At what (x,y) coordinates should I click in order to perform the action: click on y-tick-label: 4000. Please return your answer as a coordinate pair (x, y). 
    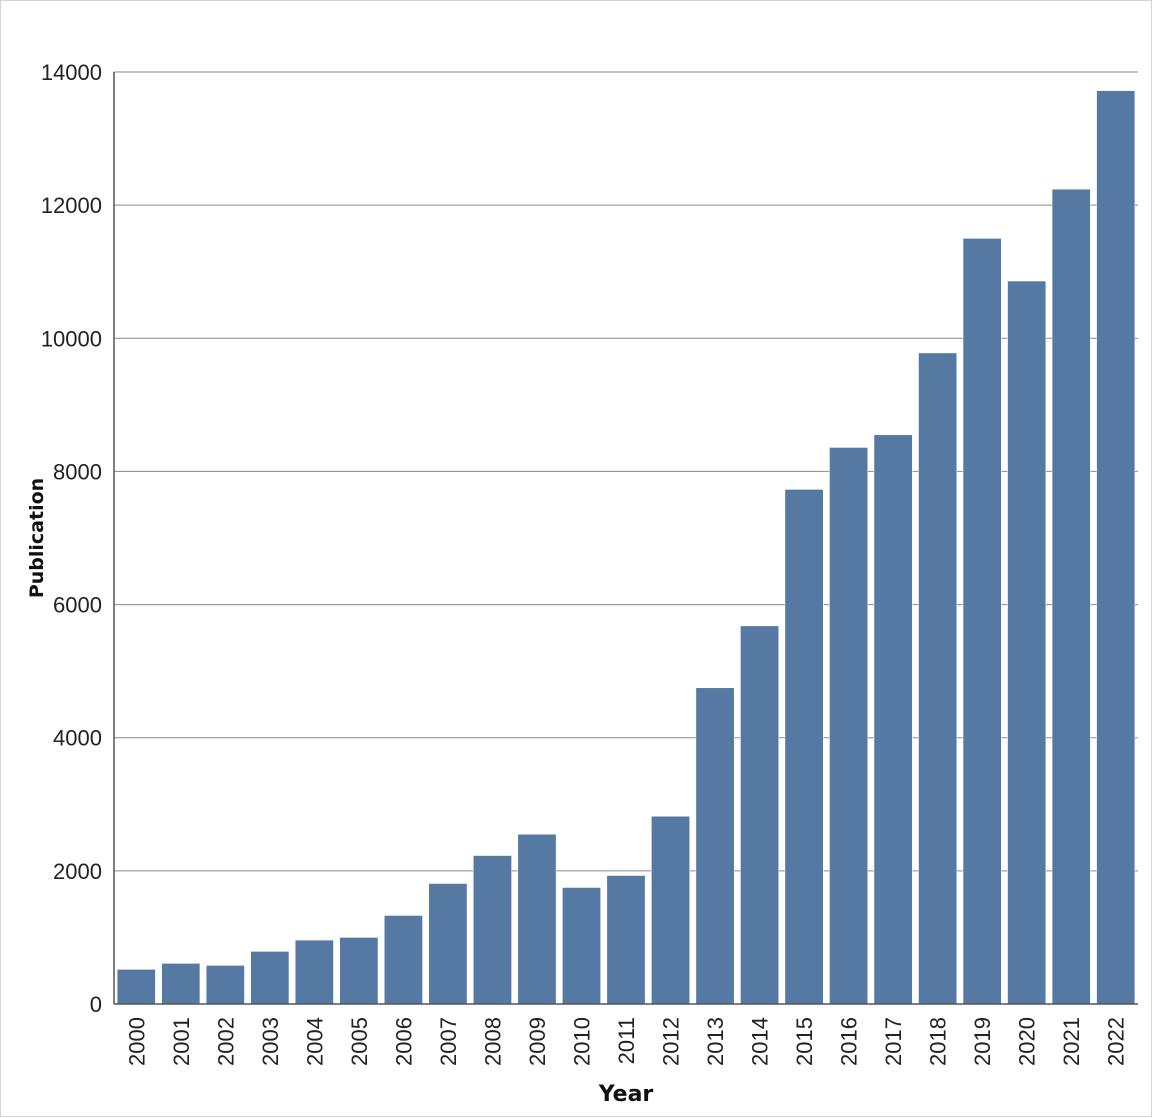
    Looking at the image, I should click on (77, 738).